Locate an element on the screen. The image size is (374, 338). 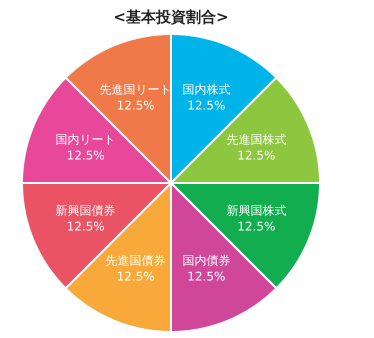
slice-label: 国内債券 is located at coordinates (206, 260).